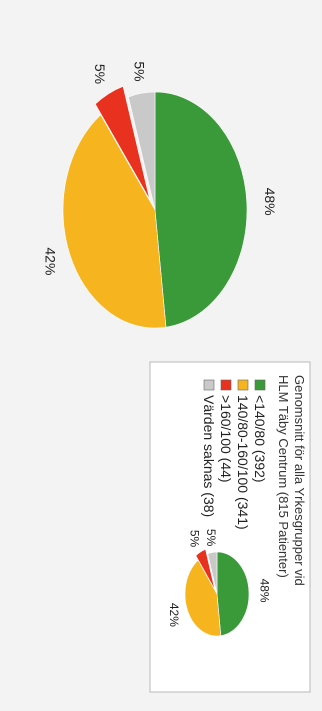 This screenshot has height=711, width=322. What do you see at coordinates (270, 202) in the screenshot?
I see `main-percent-label-140-80-392: 48%` at bounding box center [270, 202].